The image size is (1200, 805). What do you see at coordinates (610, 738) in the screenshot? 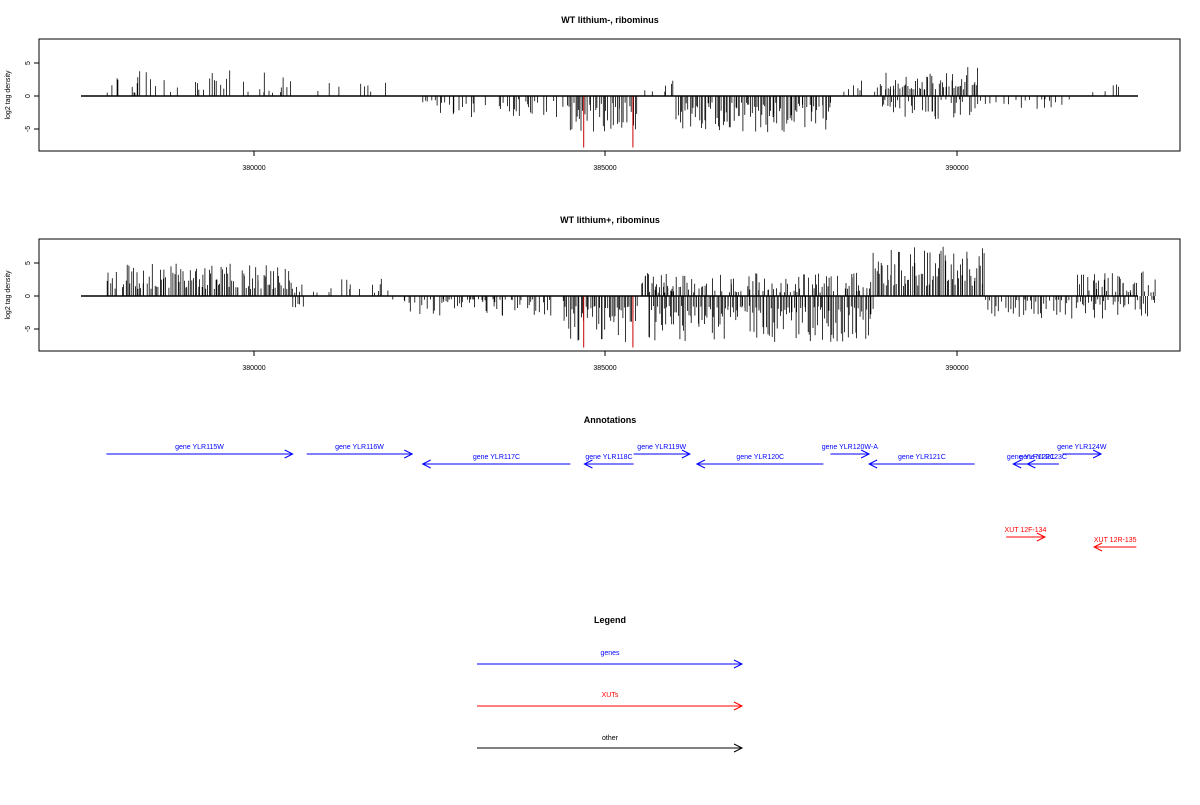
I see `legend-label-other: other` at bounding box center [610, 738].